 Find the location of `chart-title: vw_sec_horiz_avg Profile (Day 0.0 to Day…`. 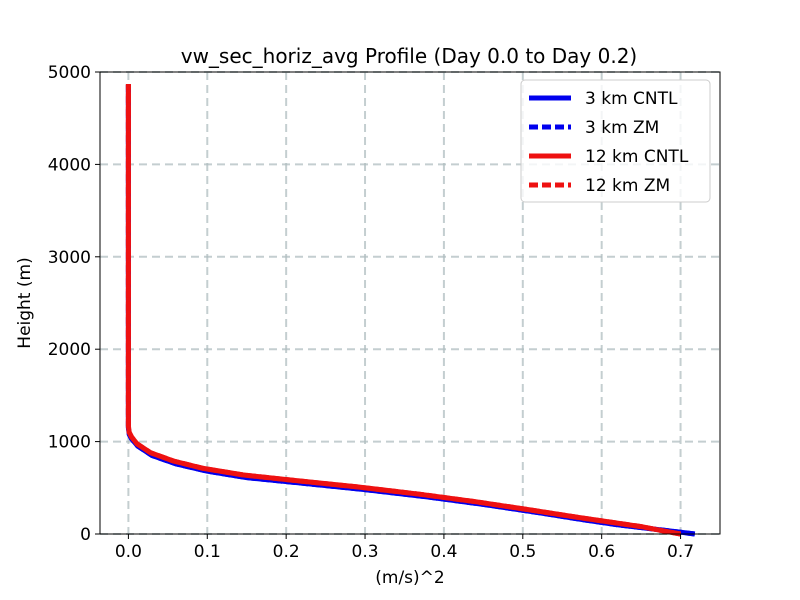

chart-title: vw_sec_horiz_avg Profile (Day 0.0 to Day… is located at coordinates (409, 56).